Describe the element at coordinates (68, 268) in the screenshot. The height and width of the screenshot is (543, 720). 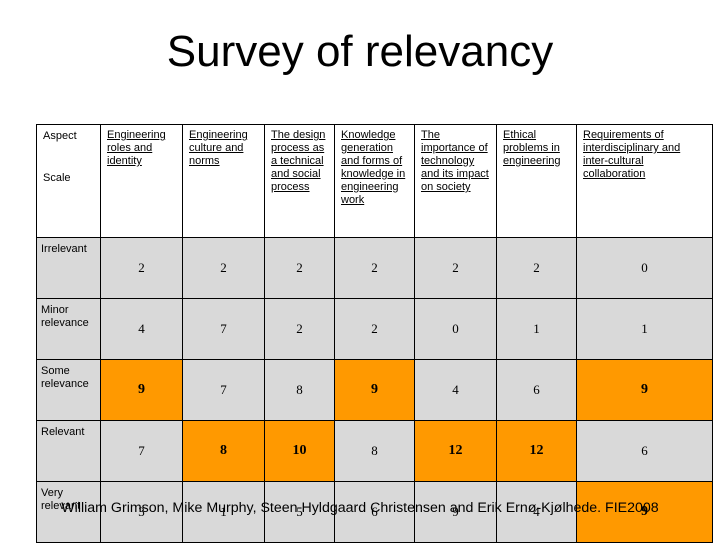
I see `row-label: Irrelevant` at that location.